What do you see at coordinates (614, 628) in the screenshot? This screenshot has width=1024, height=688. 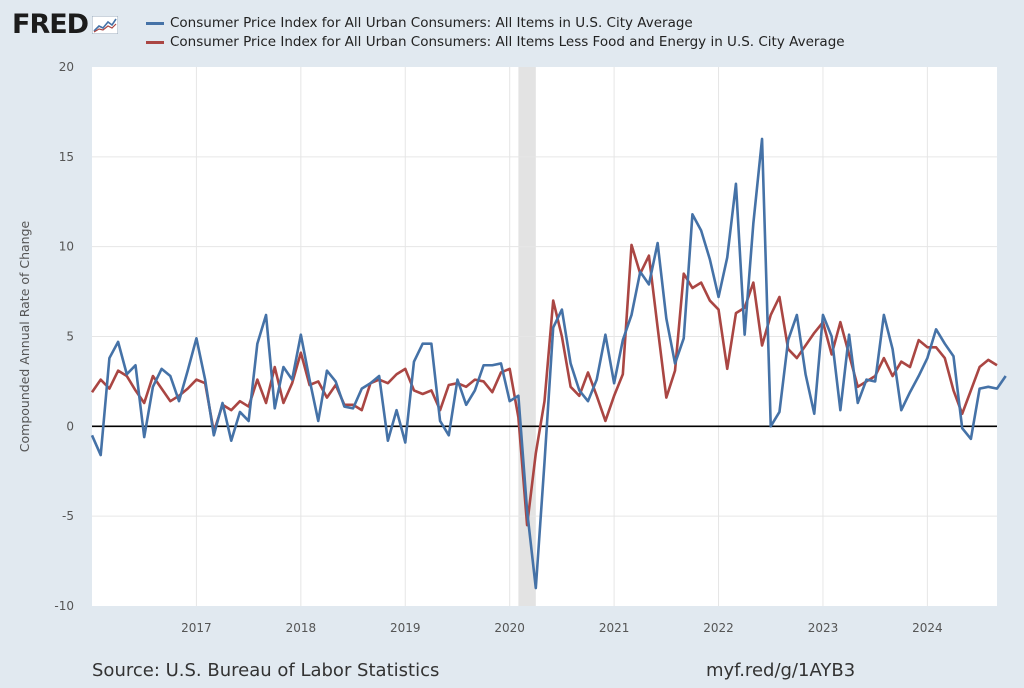 I see `x-tick-label: 2021` at bounding box center [614, 628].